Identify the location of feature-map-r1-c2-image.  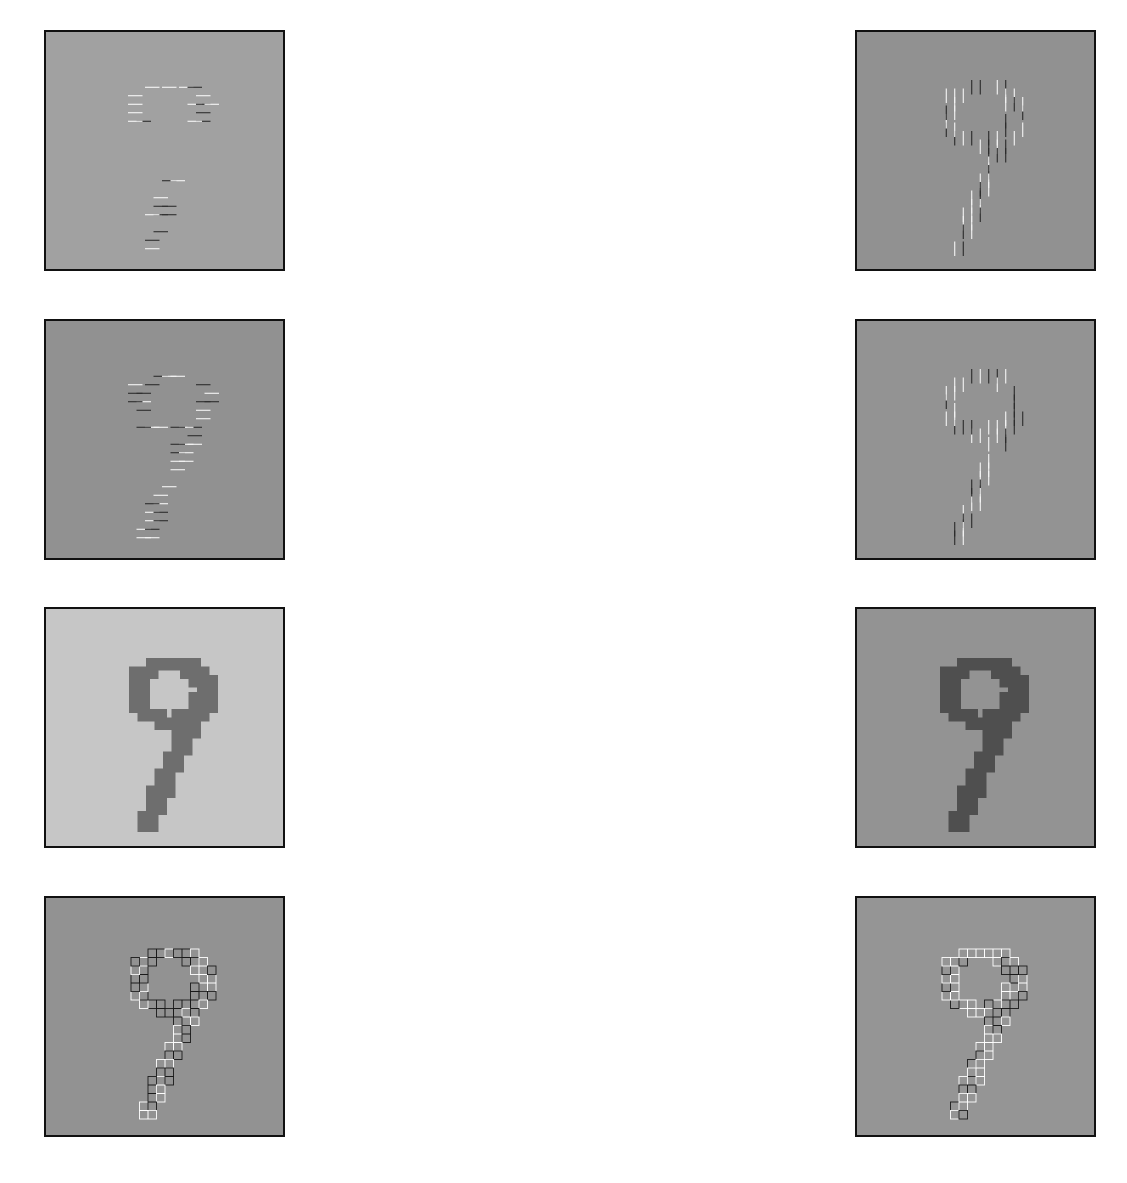
(975, 150).